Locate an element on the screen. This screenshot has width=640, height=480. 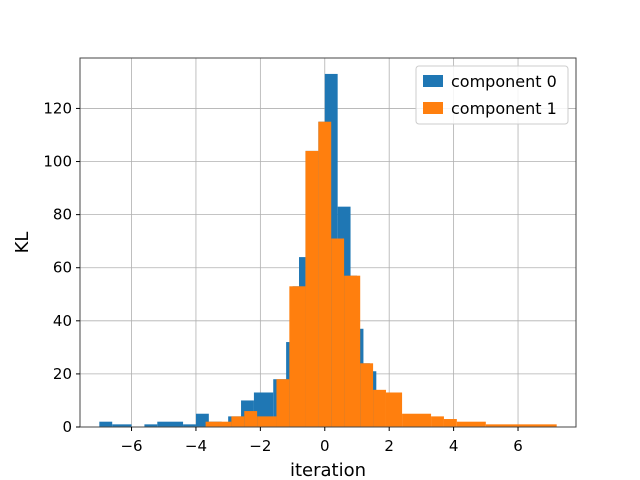
y-tick-label: 80 is located at coordinates (62, 215).